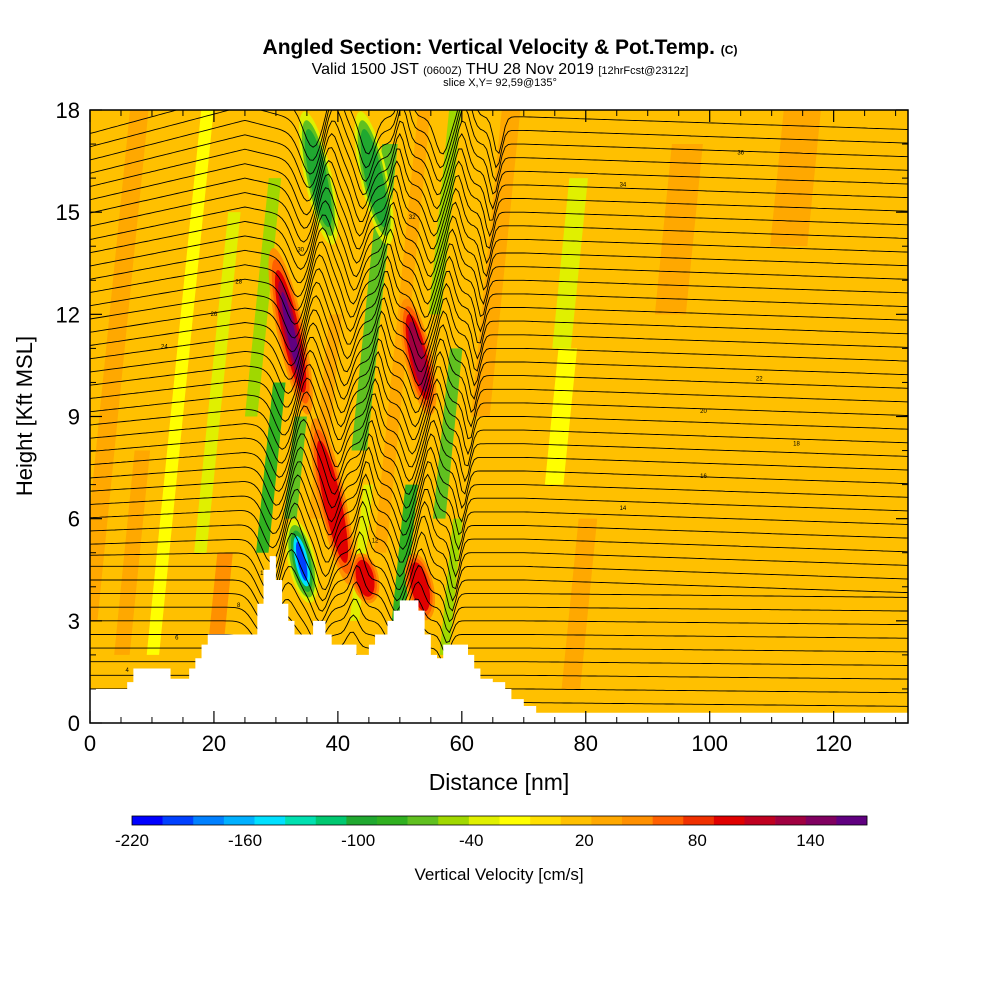 The height and width of the screenshot is (1000, 1000). Describe the element at coordinates (375, 542) in the screenshot. I see `theta-contour-label: 12` at that location.